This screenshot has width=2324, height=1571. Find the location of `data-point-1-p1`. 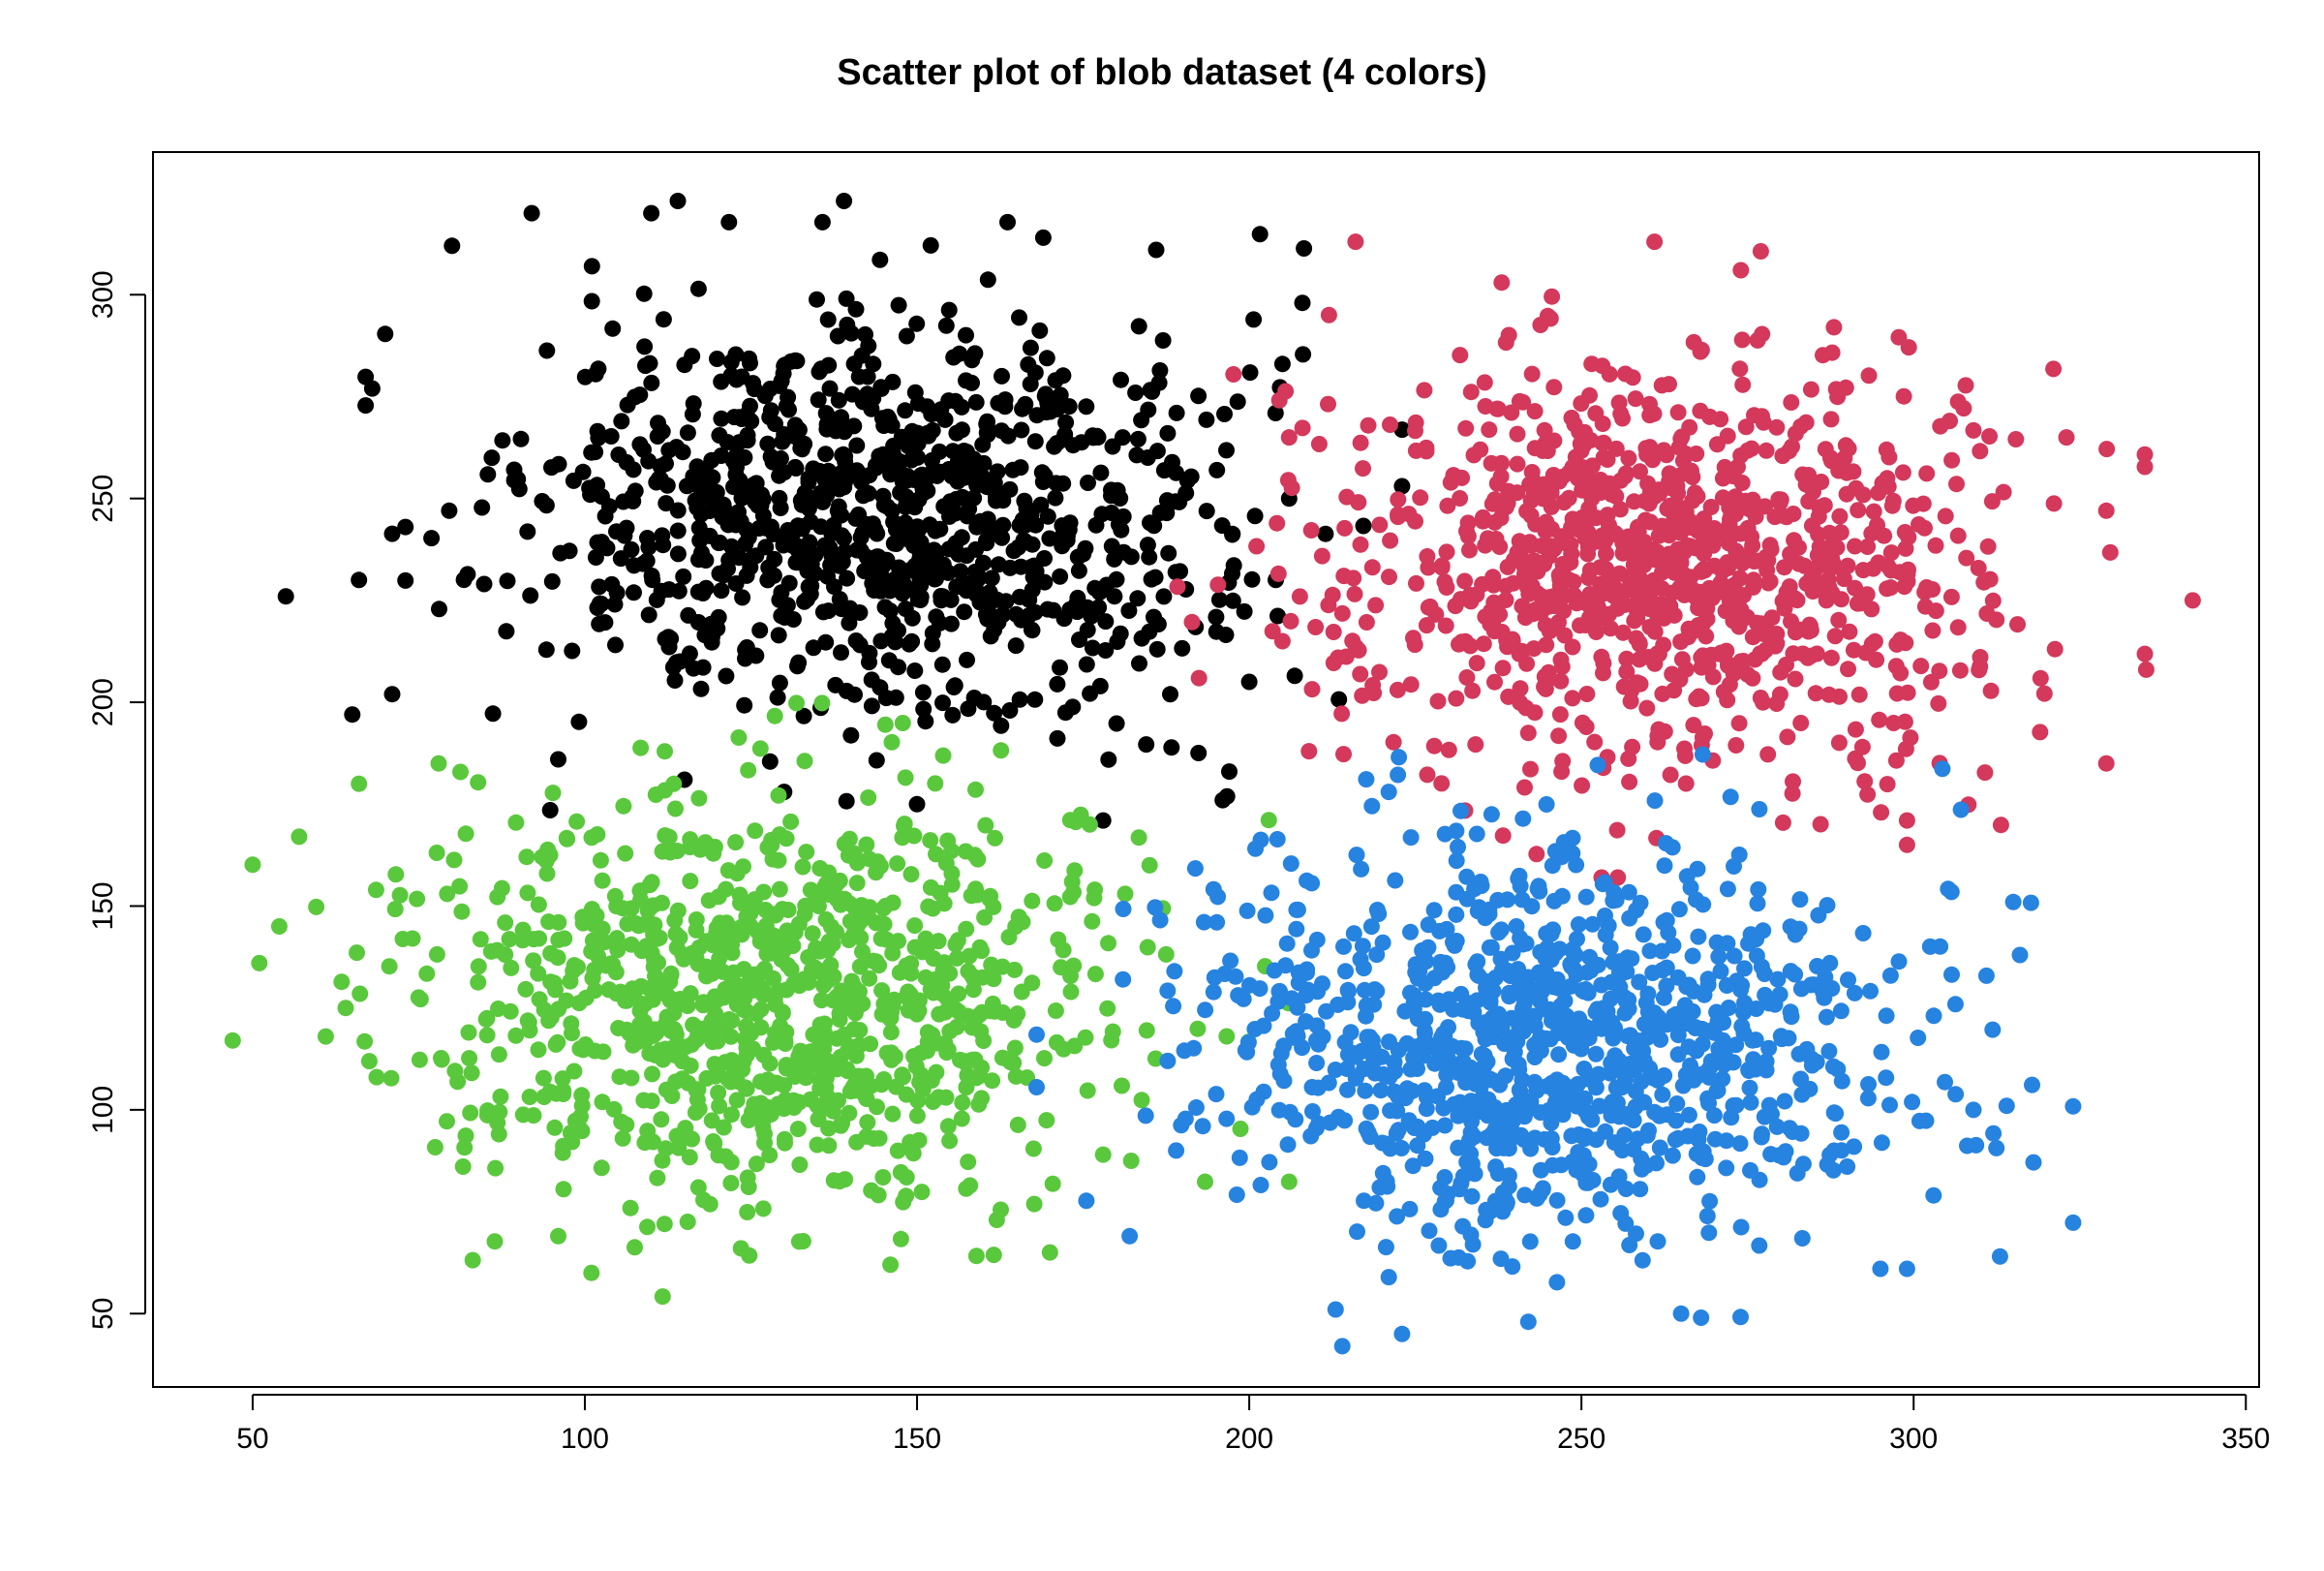

data-point-1-p1 is located at coordinates (1655, 242).